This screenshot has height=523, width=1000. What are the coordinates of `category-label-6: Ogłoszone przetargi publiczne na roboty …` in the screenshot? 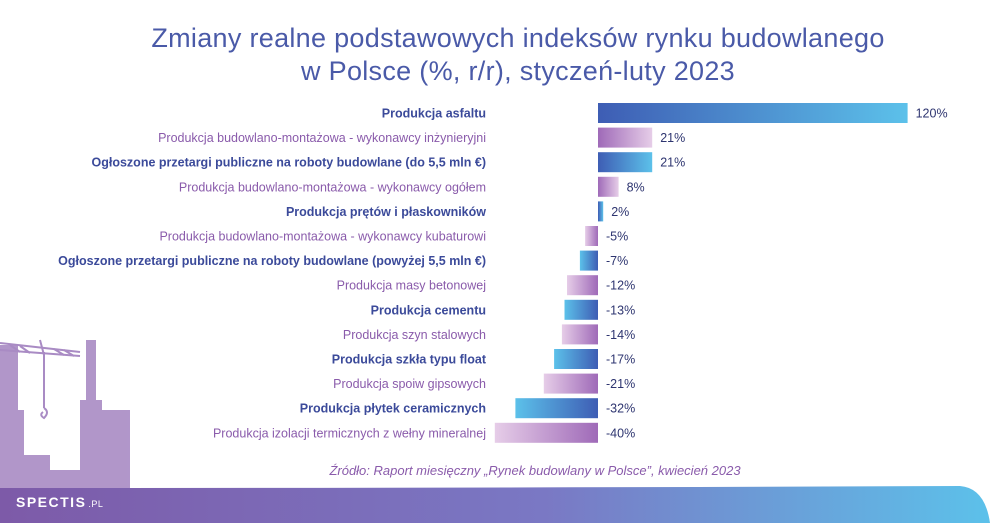 It's located at (272, 261).